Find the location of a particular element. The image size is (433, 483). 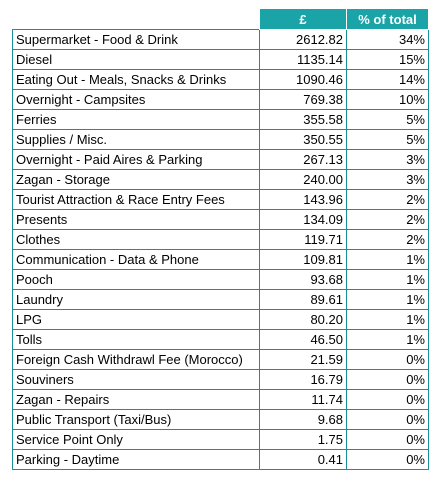

table-row: Zagan - Repairs 11.74 0% is located at coordinates (220, 399).